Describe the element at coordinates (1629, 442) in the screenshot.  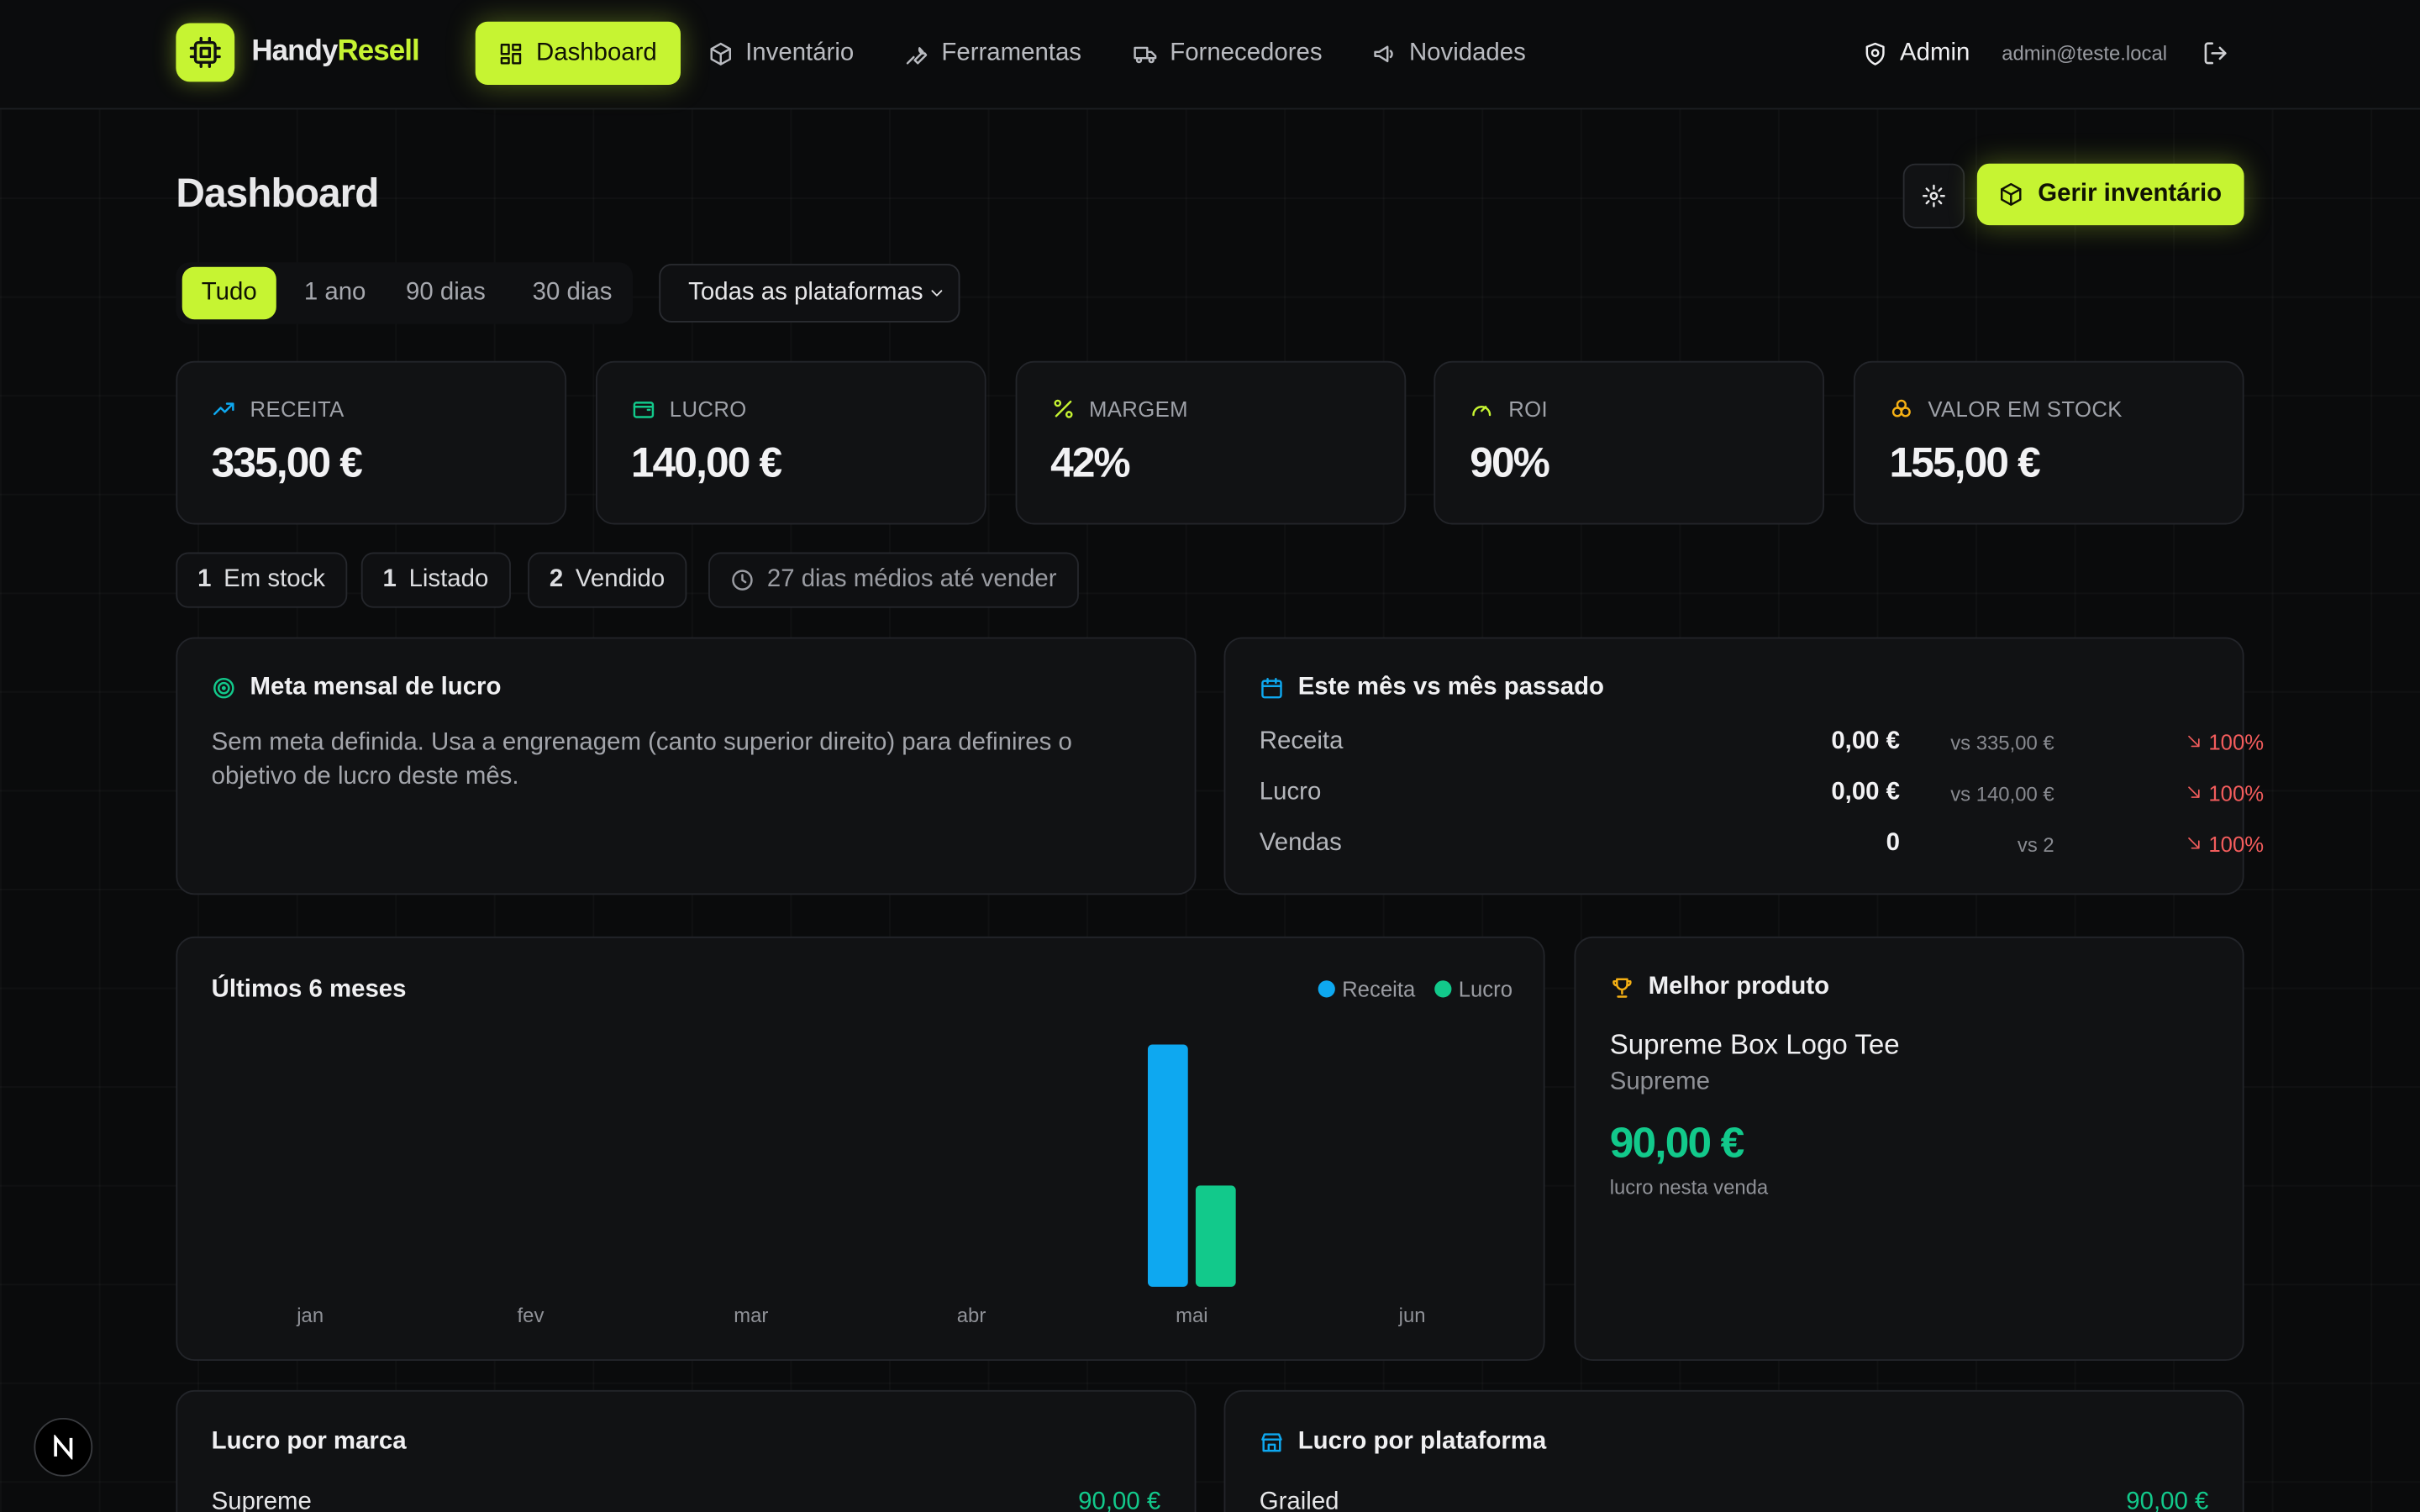
I see `stat-card: ROI 90%` at that location.